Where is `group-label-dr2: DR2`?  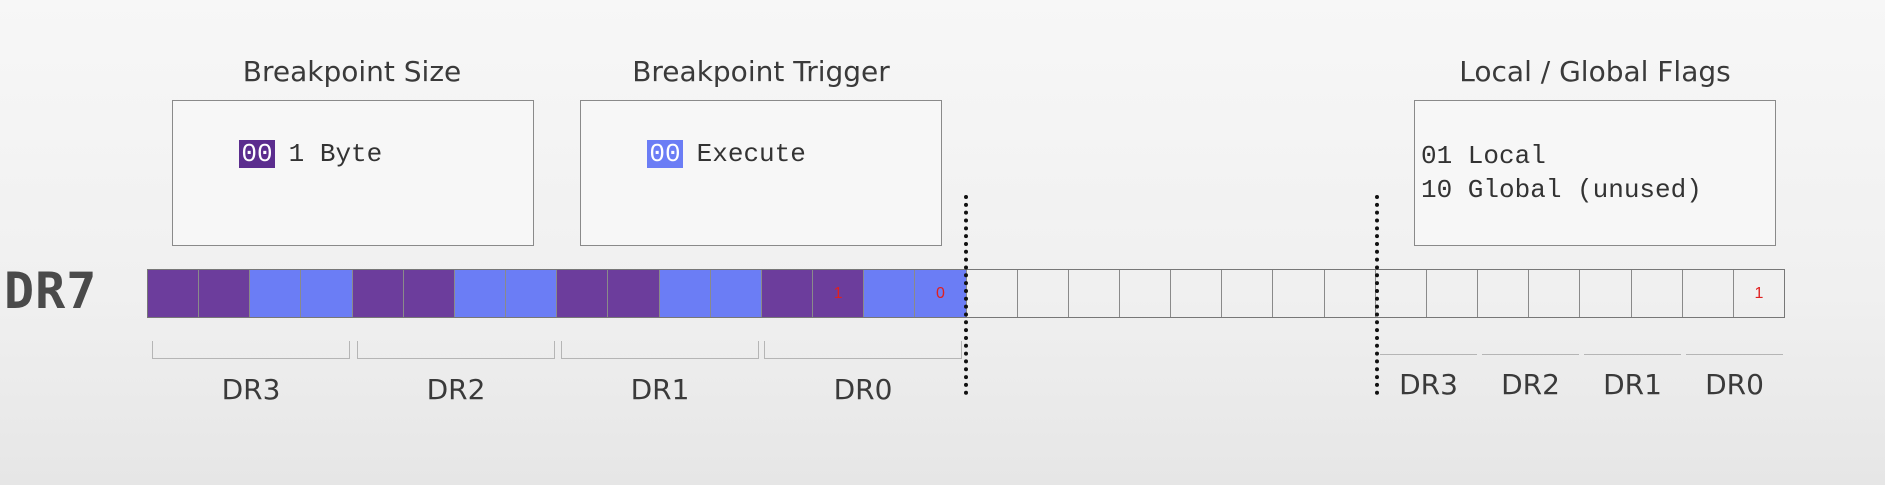
group-label-dr2: DR2 is located at coordinates (456, 389).